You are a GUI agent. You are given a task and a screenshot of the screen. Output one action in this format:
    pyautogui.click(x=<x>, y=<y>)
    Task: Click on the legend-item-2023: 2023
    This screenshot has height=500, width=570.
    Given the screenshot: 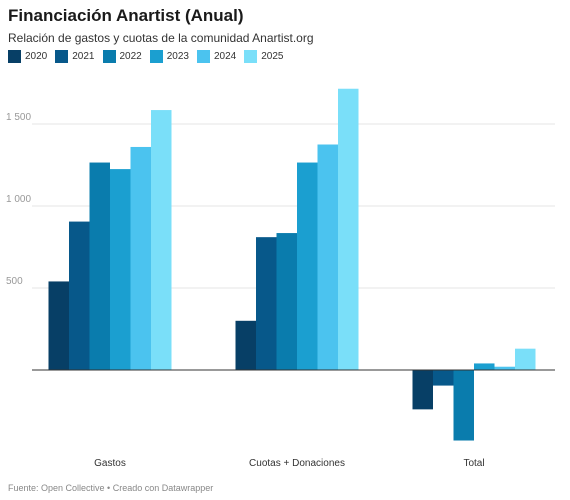 What is the action you would take?
    pyautogui.click(x=169, y=56)
    